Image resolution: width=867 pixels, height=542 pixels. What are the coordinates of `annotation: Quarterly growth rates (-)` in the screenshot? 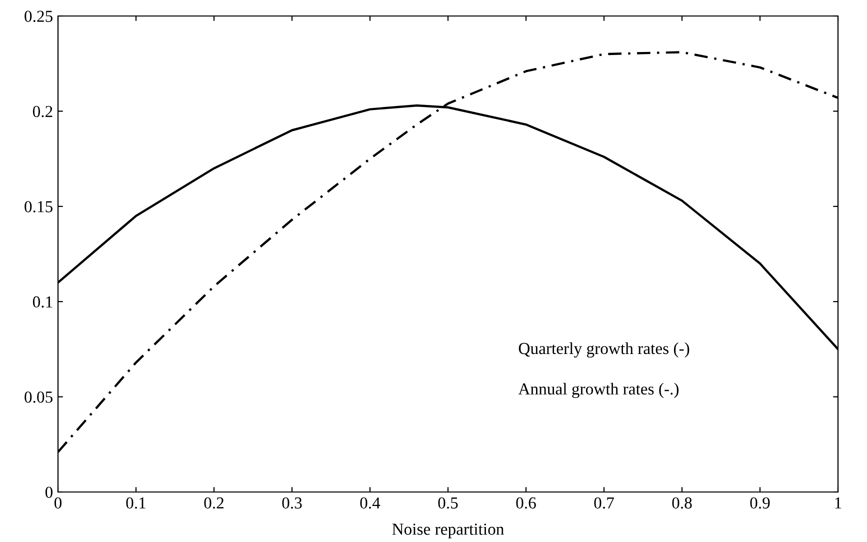 It's located at (604, 350).